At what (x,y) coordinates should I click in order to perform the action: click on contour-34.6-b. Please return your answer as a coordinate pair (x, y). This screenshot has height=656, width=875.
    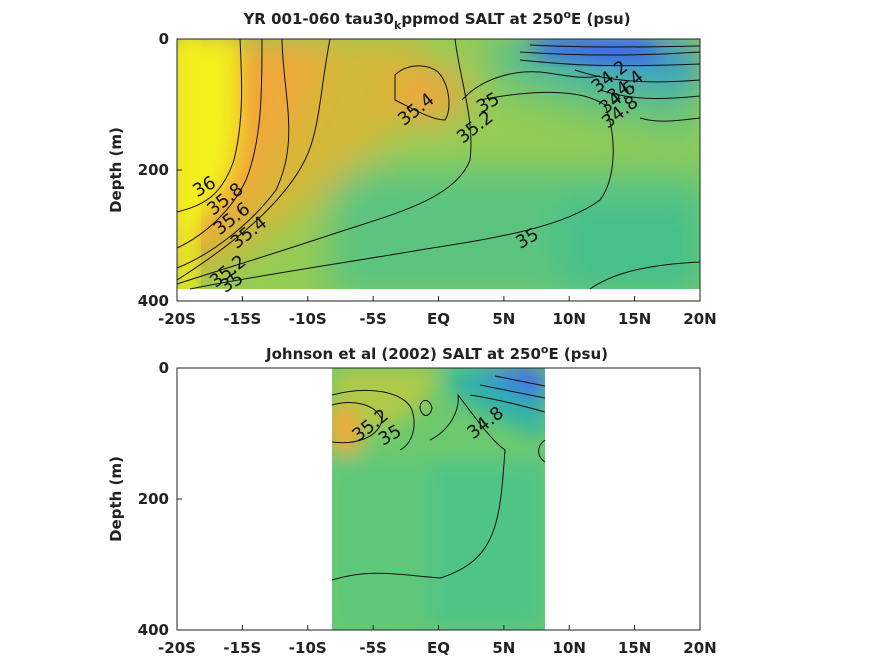
    Looking at the image, I should click on (507, 403).